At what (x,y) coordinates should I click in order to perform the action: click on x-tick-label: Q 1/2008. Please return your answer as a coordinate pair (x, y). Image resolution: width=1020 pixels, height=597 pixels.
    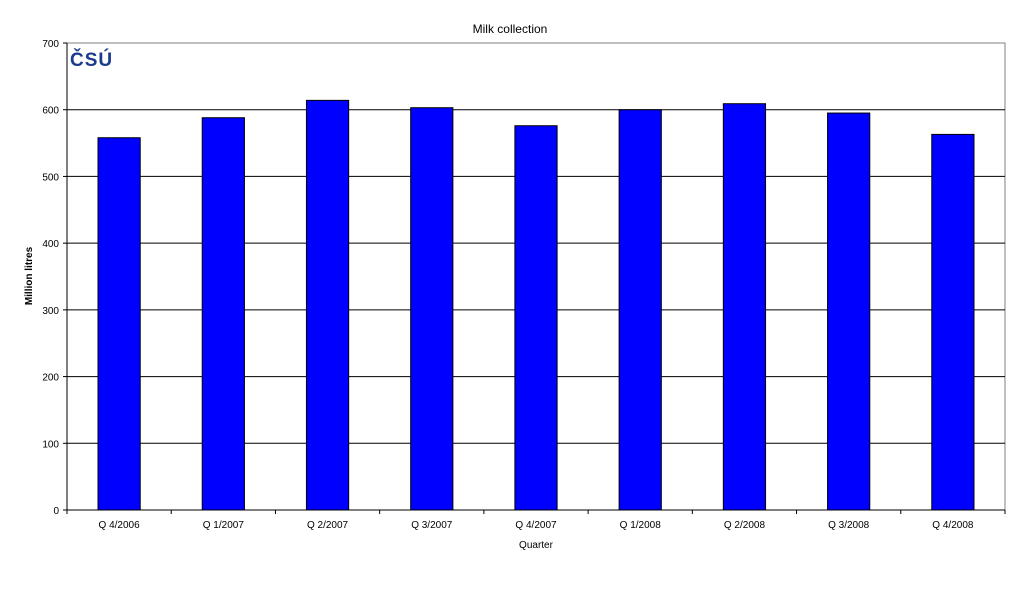
    Looking at the image, I should click on (641, 525).